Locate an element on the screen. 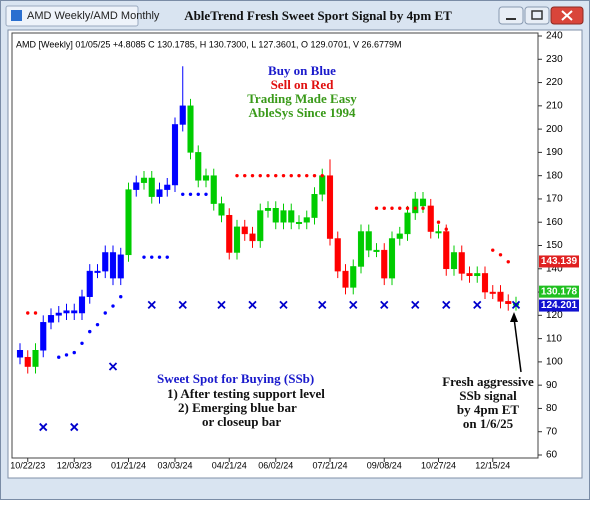 The height and width of the screenshot is (505, 590). x-tick-label: 04/21/24 is located at coordinates (229, 465).